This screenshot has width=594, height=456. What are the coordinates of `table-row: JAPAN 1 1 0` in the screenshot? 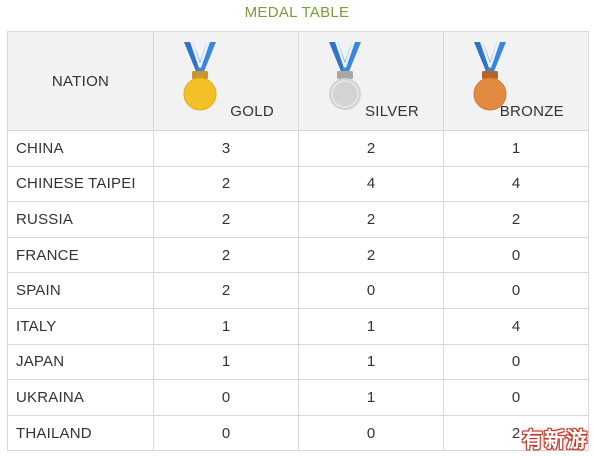 It's located at (298, 362).